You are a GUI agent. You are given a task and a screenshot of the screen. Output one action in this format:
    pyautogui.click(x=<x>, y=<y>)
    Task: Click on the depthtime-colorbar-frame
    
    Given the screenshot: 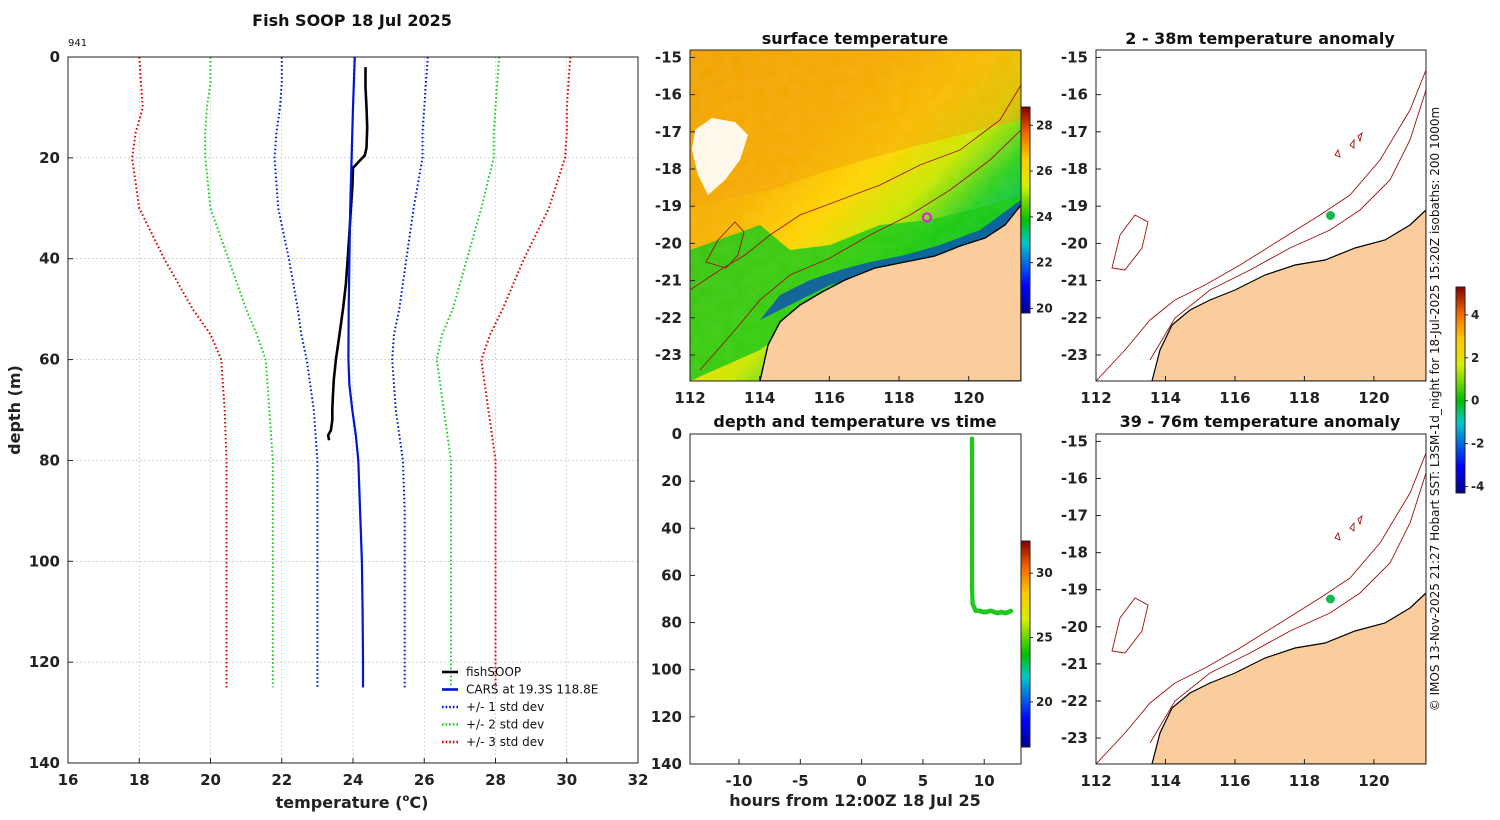 What is the action you would take?
    pyautogui.click(x=1025, y=644)
    